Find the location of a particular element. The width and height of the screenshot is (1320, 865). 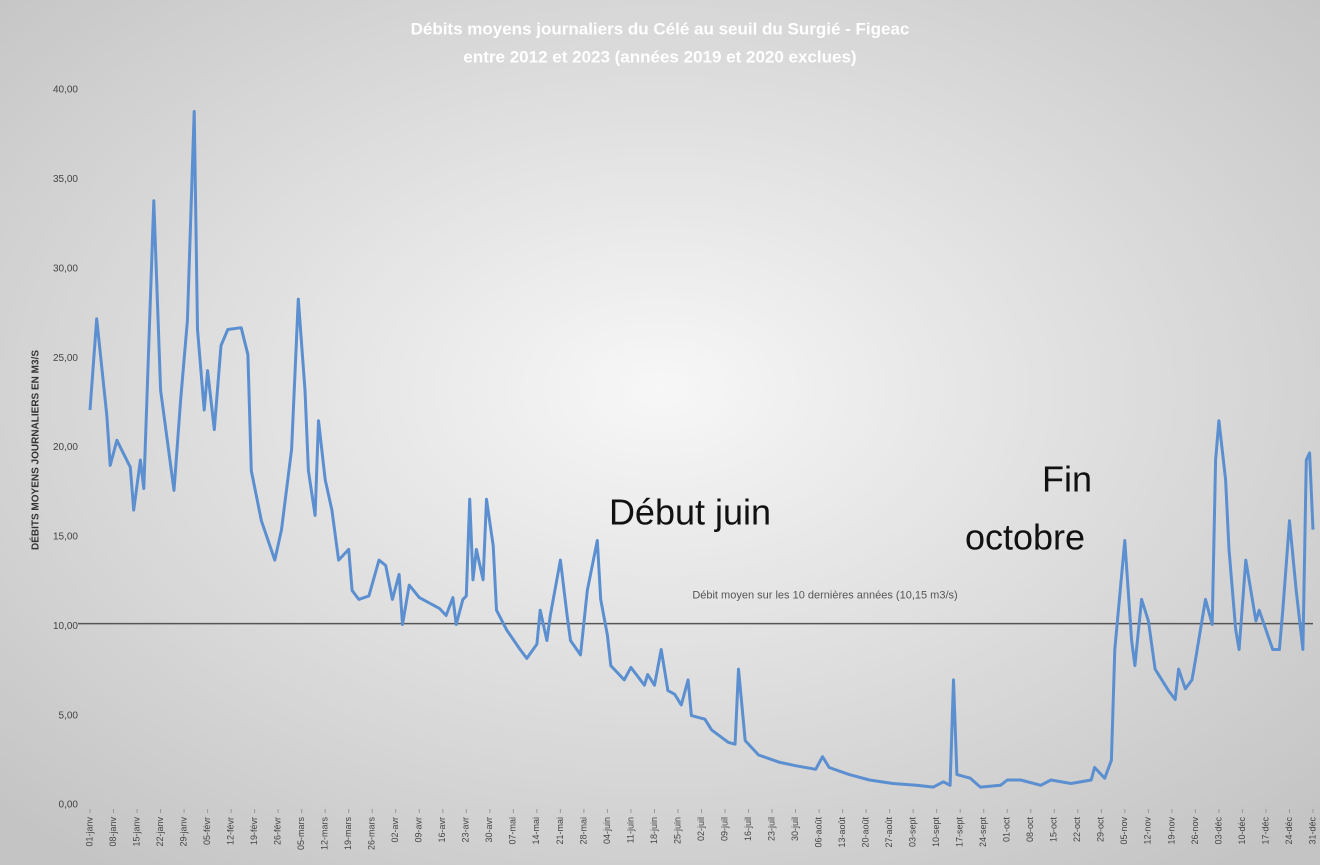

x-tick-label: 24-déc is located at coordinates (1289, 831).